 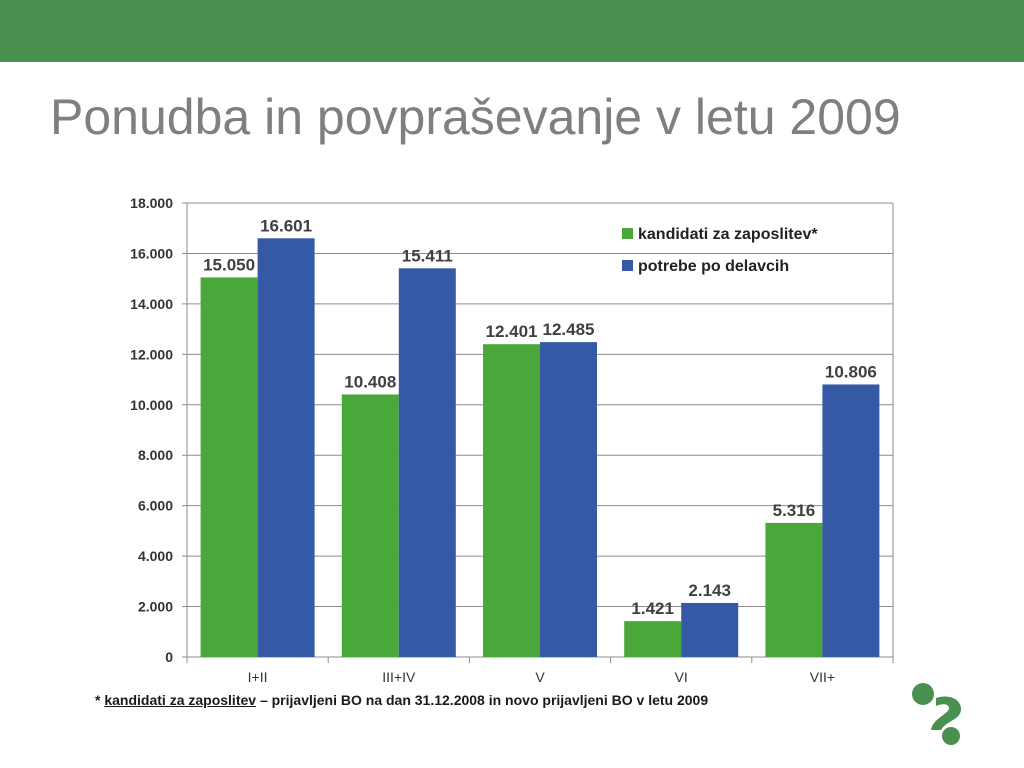 I want to click on y-tick-label: 12.000, so click(x=151, y=354).